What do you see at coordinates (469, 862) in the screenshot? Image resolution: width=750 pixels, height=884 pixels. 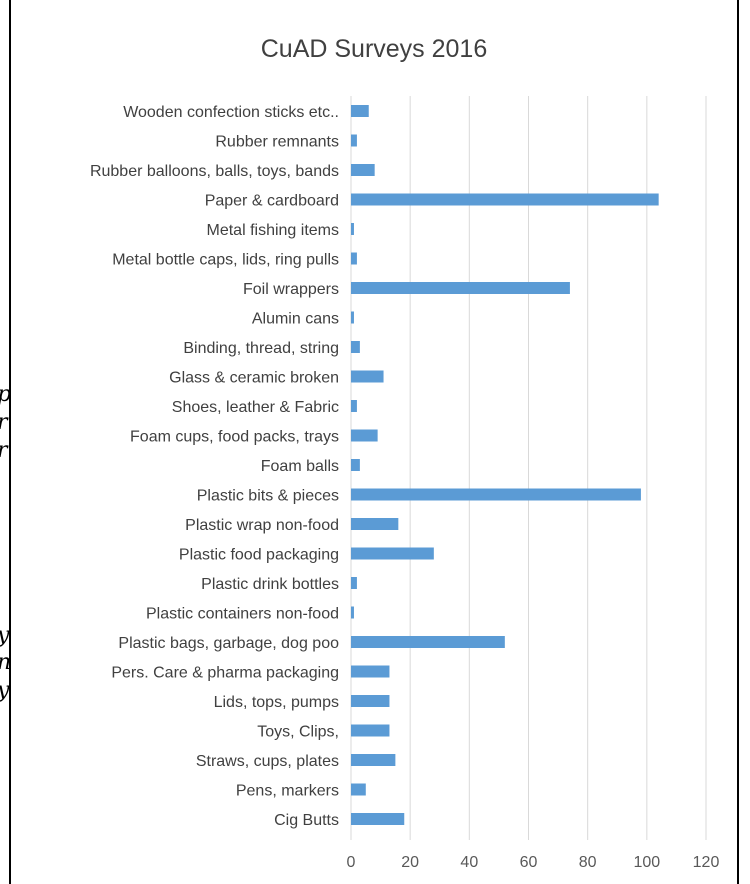 I see `x-tick-label: 40` at bounding box center [469, 862].